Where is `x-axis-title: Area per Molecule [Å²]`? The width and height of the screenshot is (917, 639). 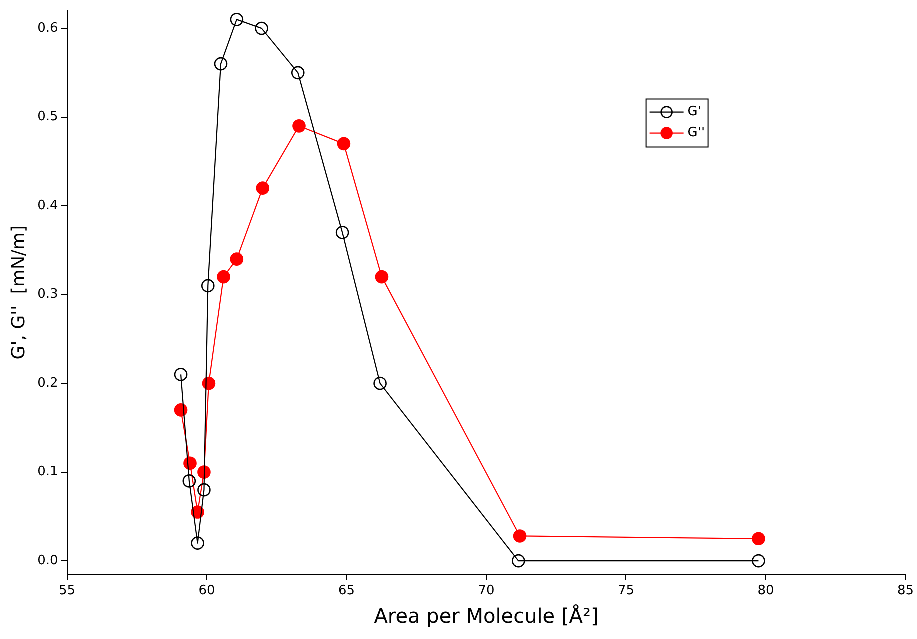
x-axis-title: Area per Molecule [Å²] is located at coordinates (486, 616).